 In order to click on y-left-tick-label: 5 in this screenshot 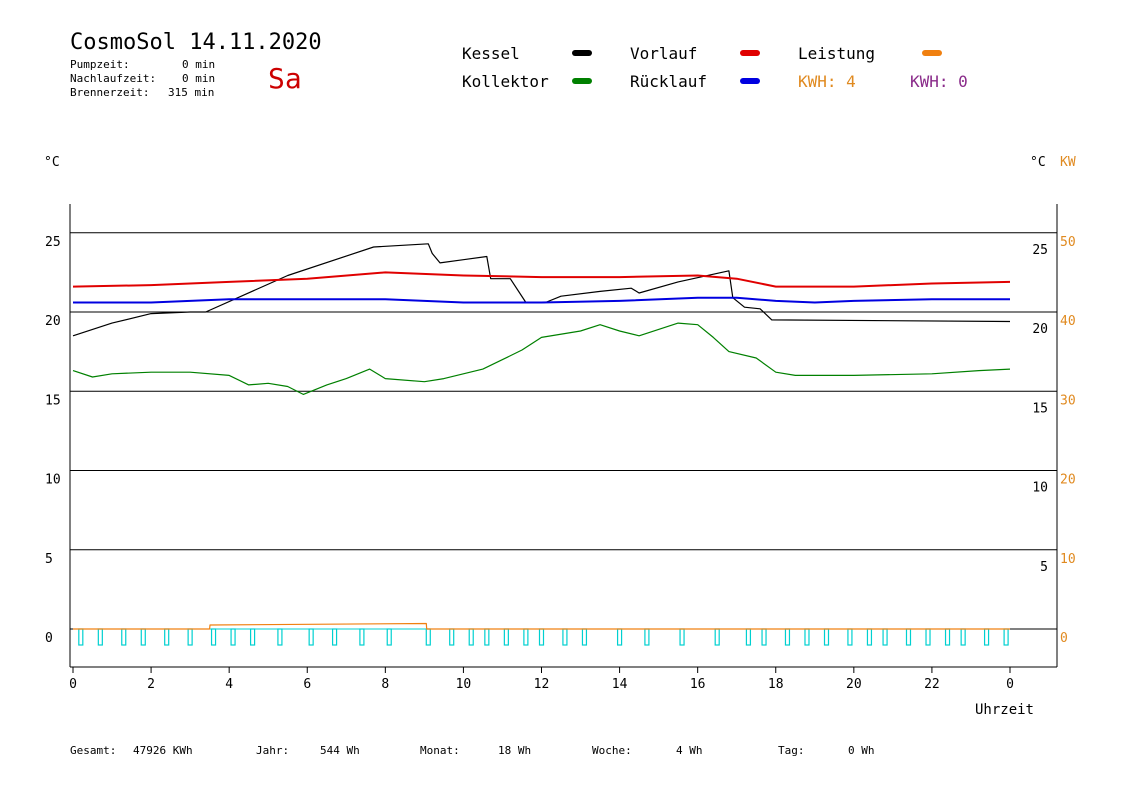, I will do `click(49, 559)`.